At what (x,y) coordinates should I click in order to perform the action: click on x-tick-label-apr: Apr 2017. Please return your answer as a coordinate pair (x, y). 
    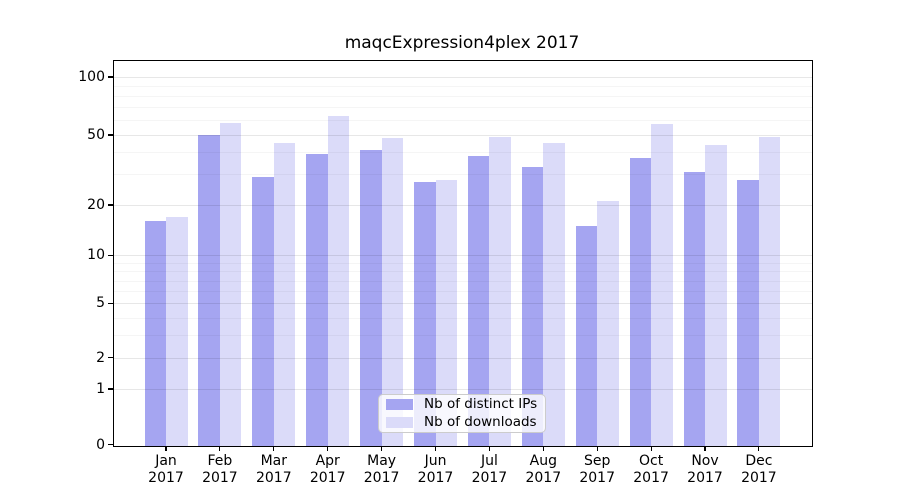
    Looking at the image, I should click on (327, 469).